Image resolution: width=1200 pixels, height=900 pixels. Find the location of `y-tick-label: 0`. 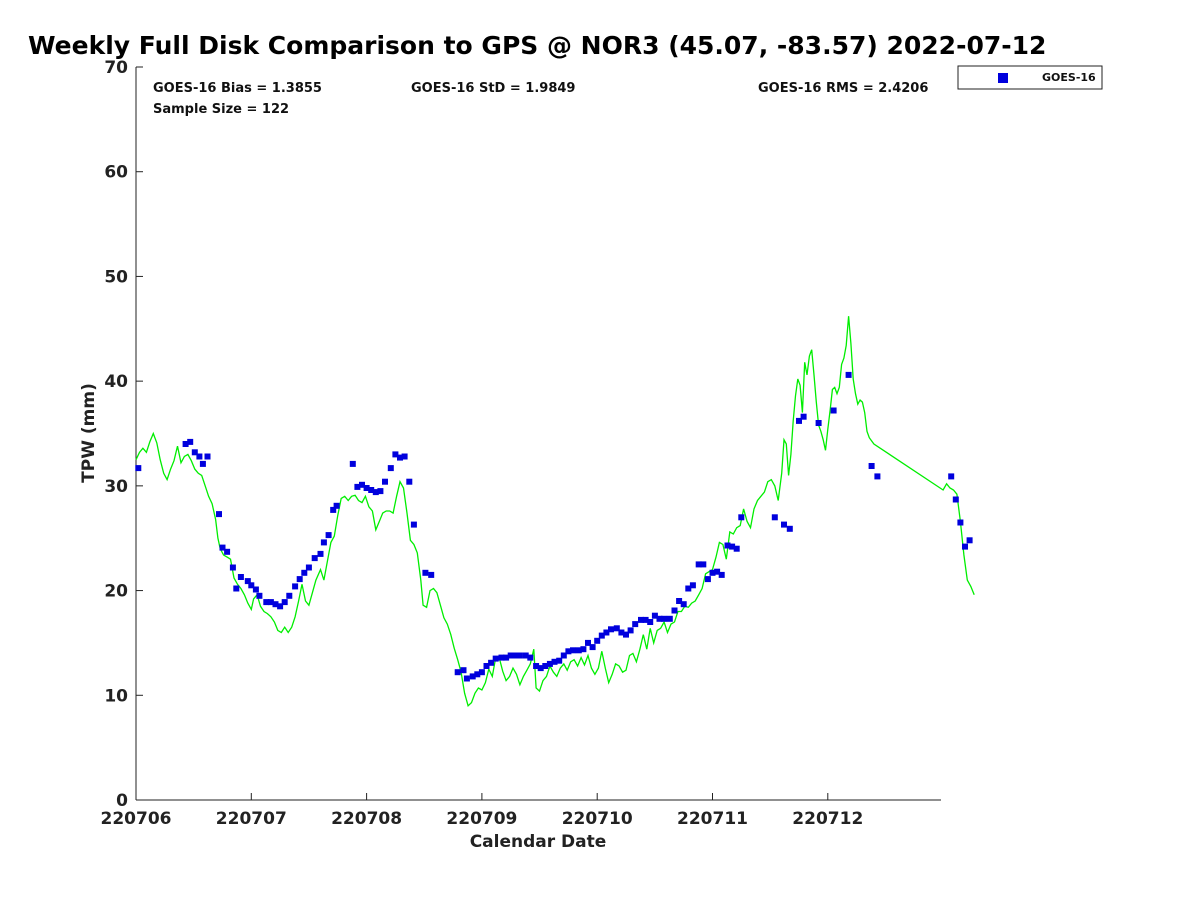

y-tick-label: 0 is located at coordinates (122, 801).